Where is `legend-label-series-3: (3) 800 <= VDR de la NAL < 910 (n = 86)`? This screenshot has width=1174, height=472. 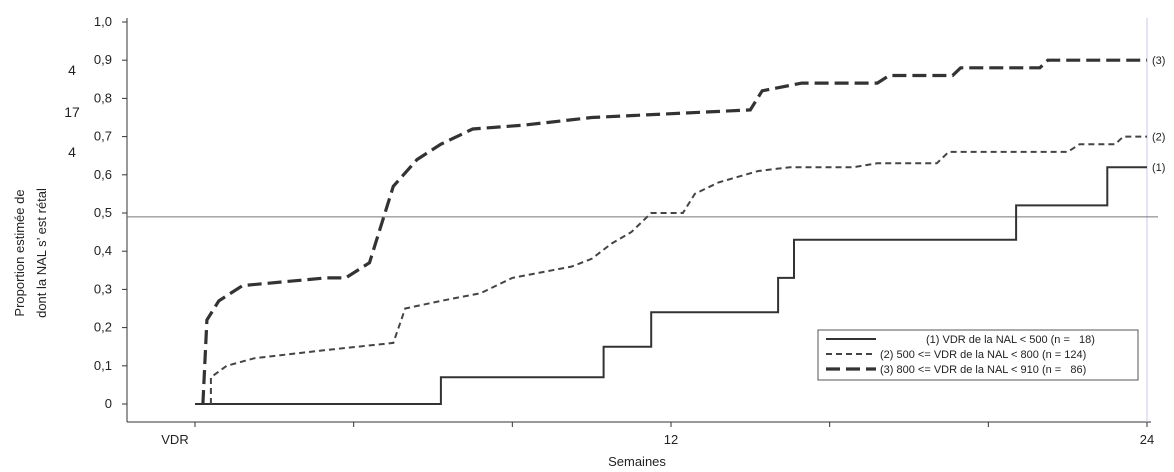 legend-label-series-3: (3) 800 <= VDR de la NAL < 910 (n = 86) is located at coordinates (983, 370).